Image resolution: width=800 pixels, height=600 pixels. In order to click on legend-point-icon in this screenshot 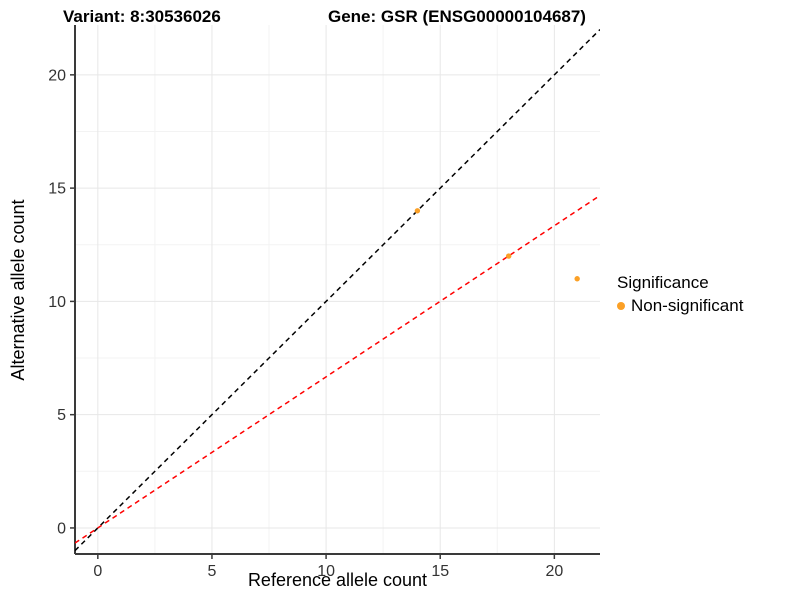, I will do `click(621, 306)`.